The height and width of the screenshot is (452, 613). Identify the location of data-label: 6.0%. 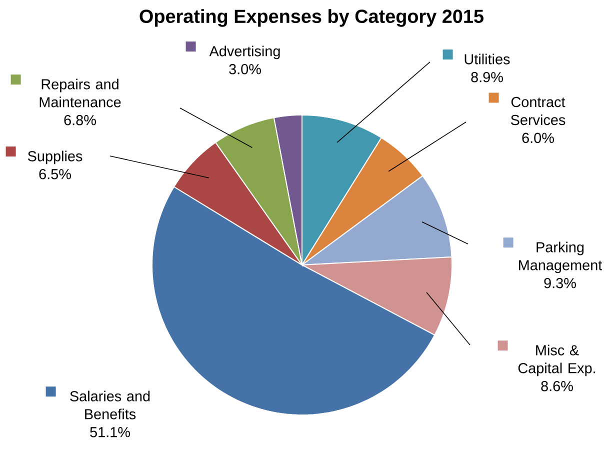
(538, 138).